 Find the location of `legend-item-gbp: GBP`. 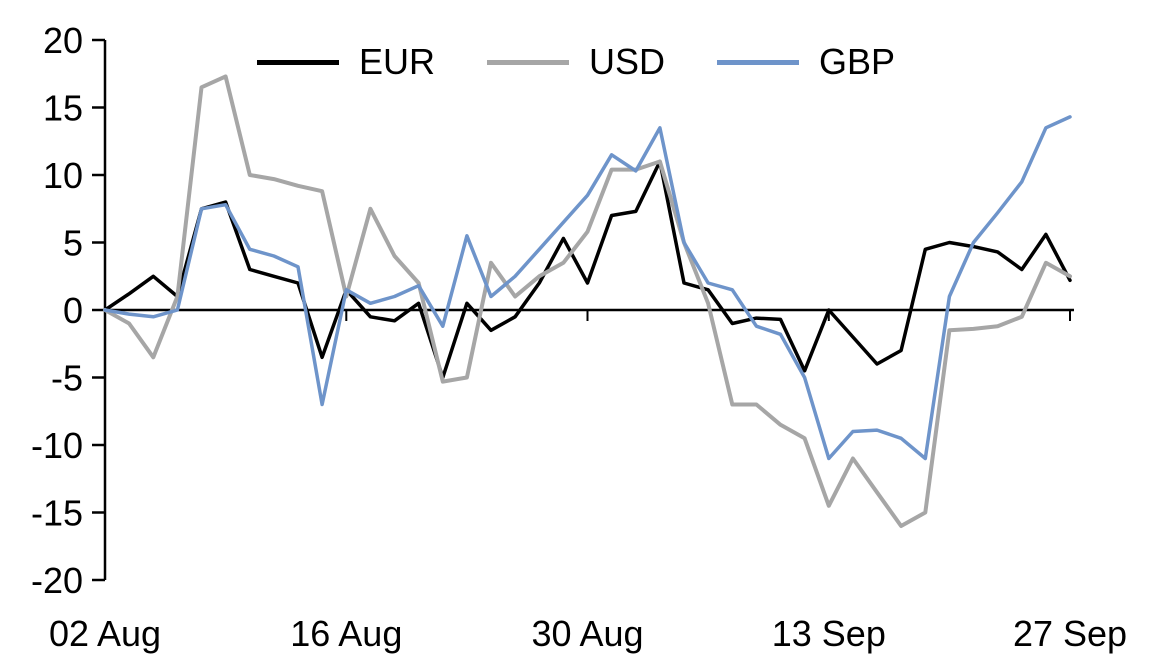

legend-item-gbp: GBP is located at coordinates (806, 62).